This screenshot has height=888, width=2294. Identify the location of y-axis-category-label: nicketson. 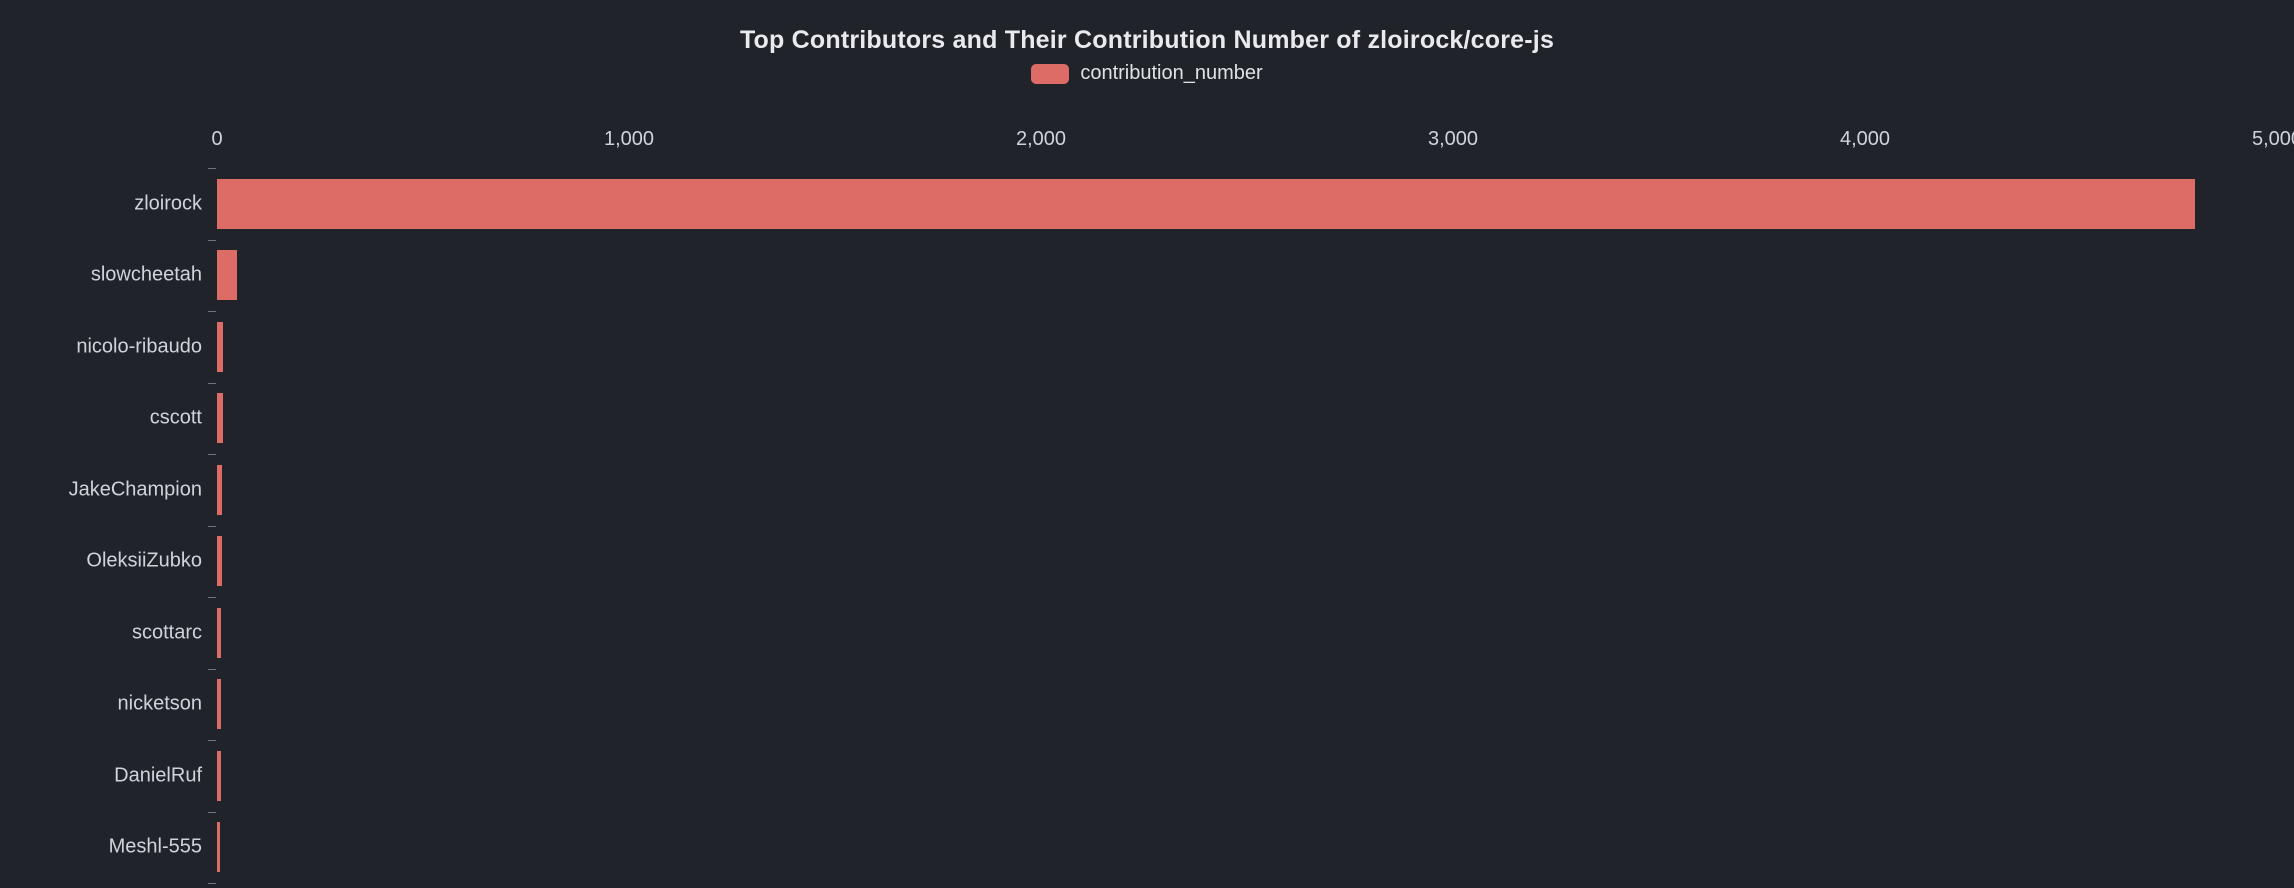
(160, 703).